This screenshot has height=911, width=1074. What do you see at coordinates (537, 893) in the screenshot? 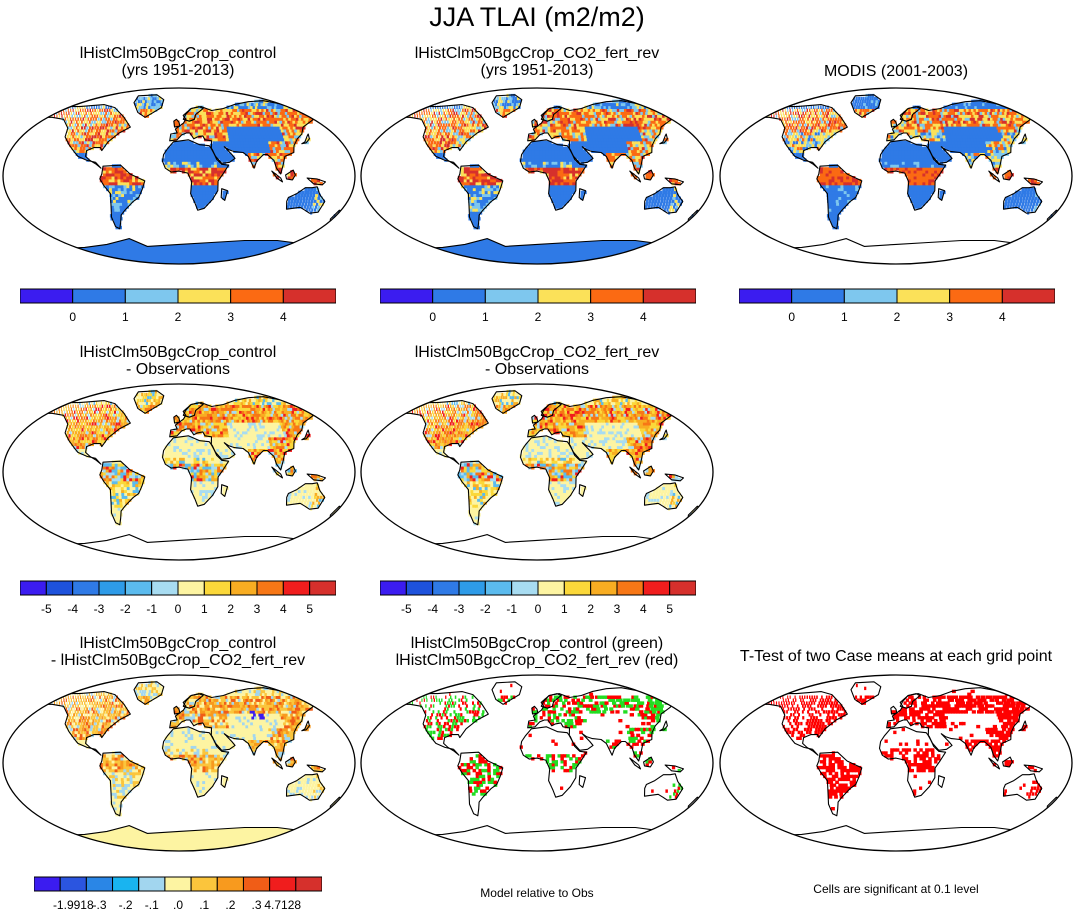
I see `footnote-model-relative: Model relative to Obs` at bounding box center [537, 893].